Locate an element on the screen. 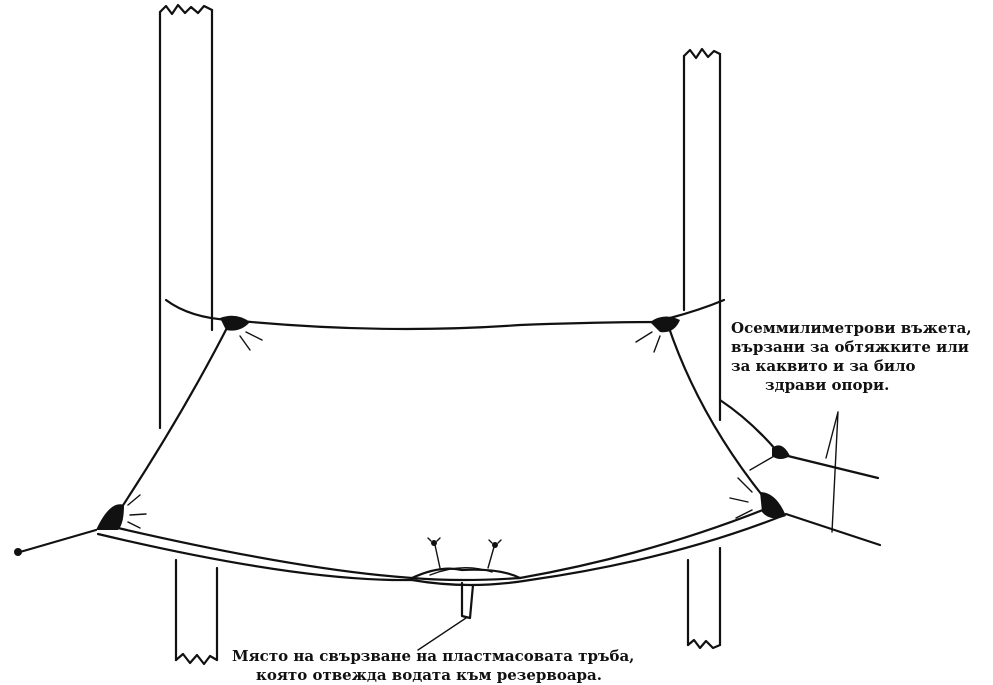 This screenshot has width=993, height=685. right-post-tie is located at coordinates (697, 309).